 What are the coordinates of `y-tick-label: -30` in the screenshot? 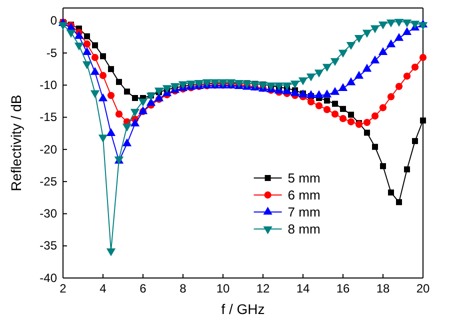 It's located at (49, 213).